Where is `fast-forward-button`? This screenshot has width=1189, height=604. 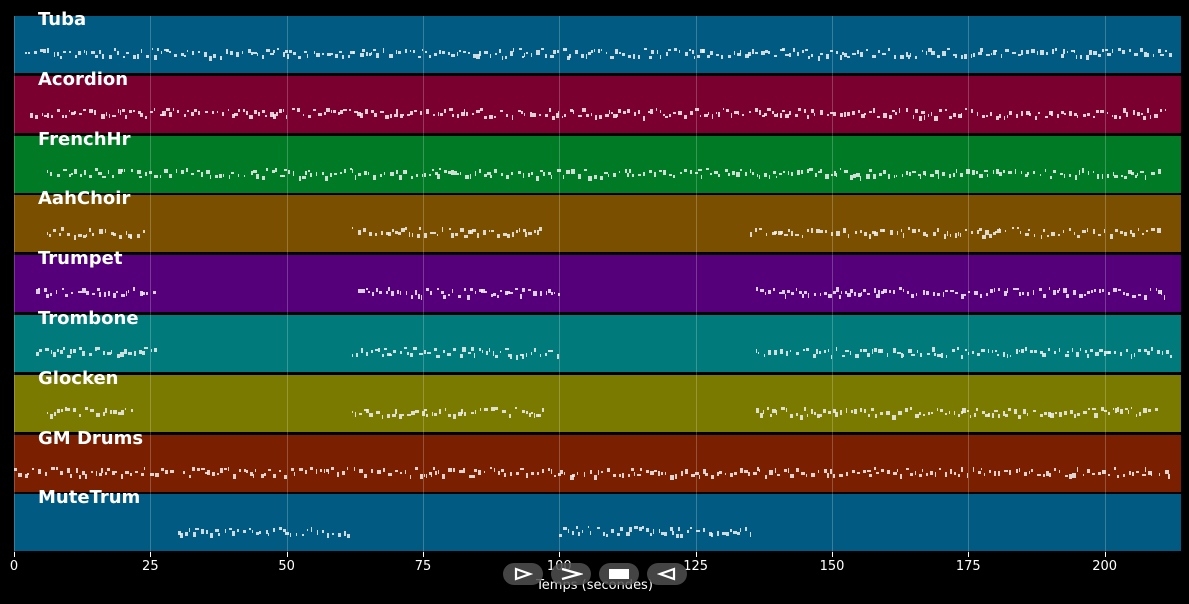
fast-forward-button is located at coordinates (571, 574).